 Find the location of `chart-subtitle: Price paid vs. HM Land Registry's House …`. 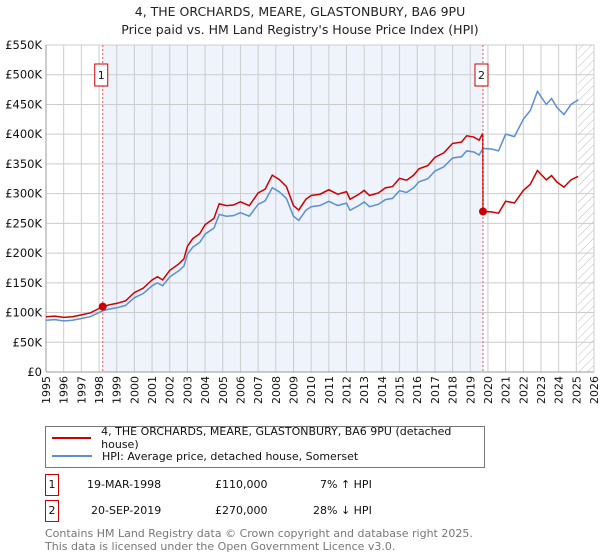

chart-subtitle: Price paid vs. HM Land Registry's House … is located at coordinates (300, 29).